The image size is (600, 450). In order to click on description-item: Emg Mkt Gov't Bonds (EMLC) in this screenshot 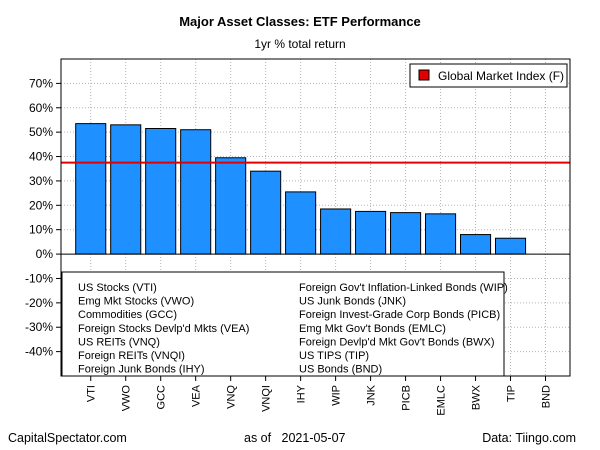, I will do `click(372, 329)`.